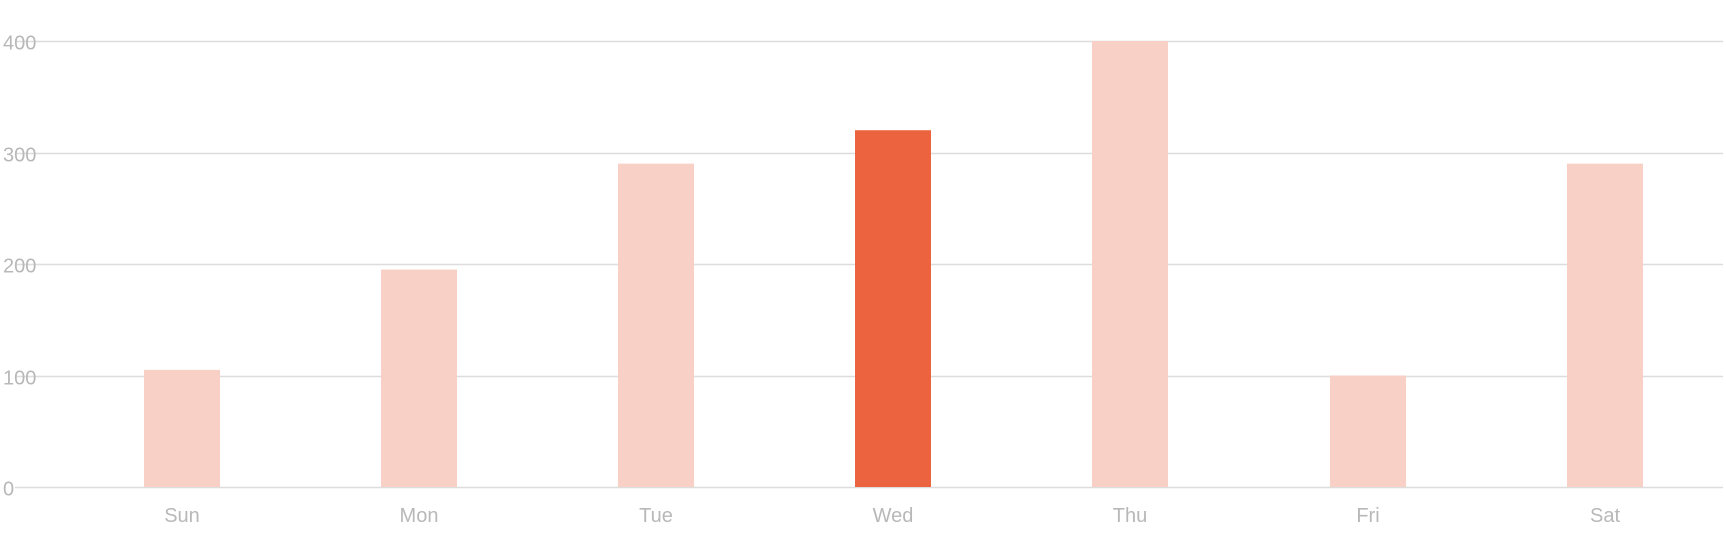  I want to click on x-tick-label-wed: Wed, so click(893, 516).